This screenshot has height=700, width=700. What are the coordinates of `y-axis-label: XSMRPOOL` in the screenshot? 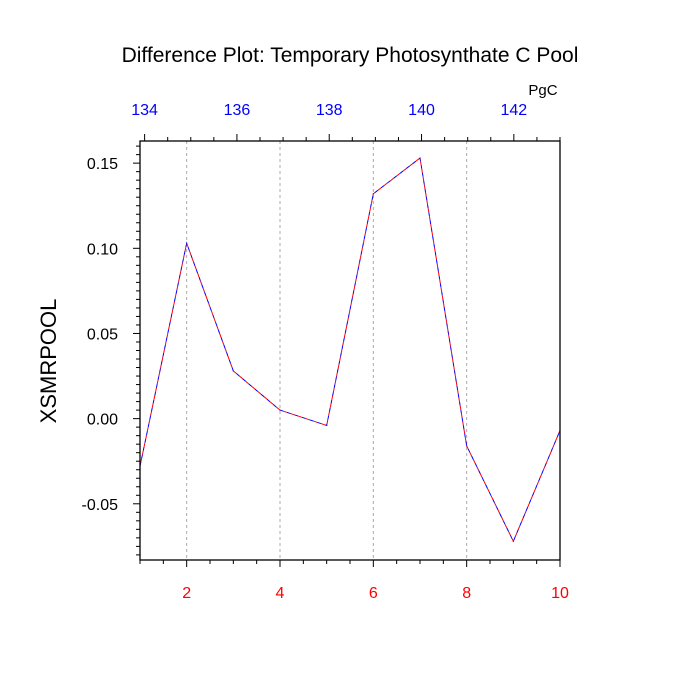 It's located at (48, 361).